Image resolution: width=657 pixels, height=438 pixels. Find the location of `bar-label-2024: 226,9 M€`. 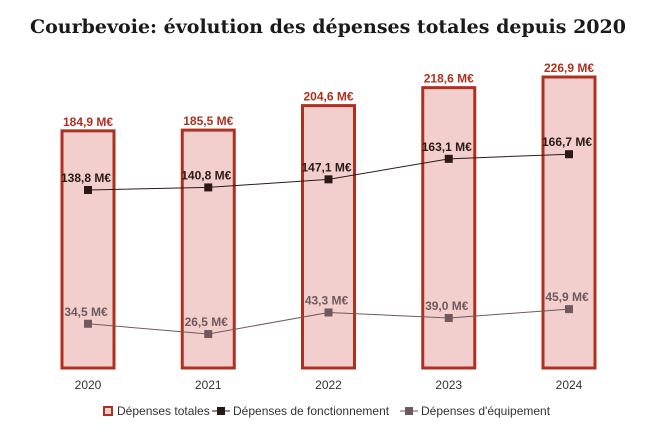

bar-label-2024: 226,9 M€ is located at coordinates (569, 68).